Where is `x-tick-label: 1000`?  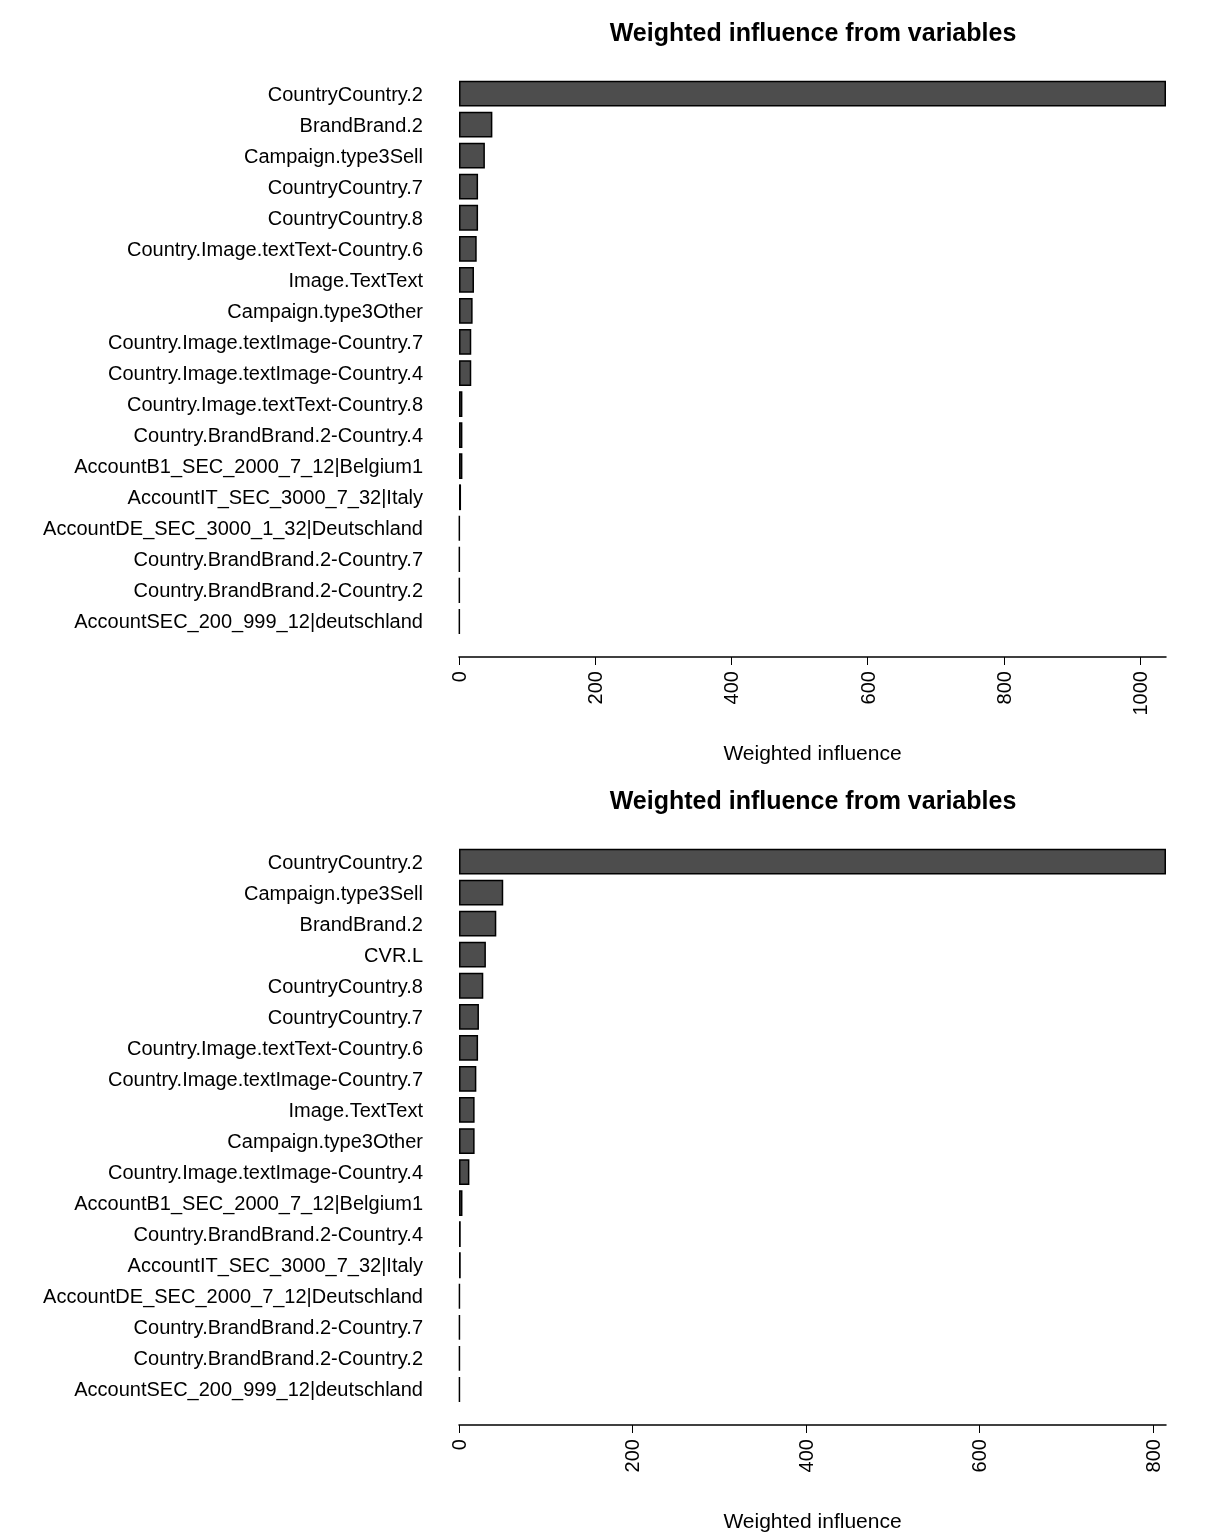 x-tick-label: 1000 is located at coordinates (1140, 693).